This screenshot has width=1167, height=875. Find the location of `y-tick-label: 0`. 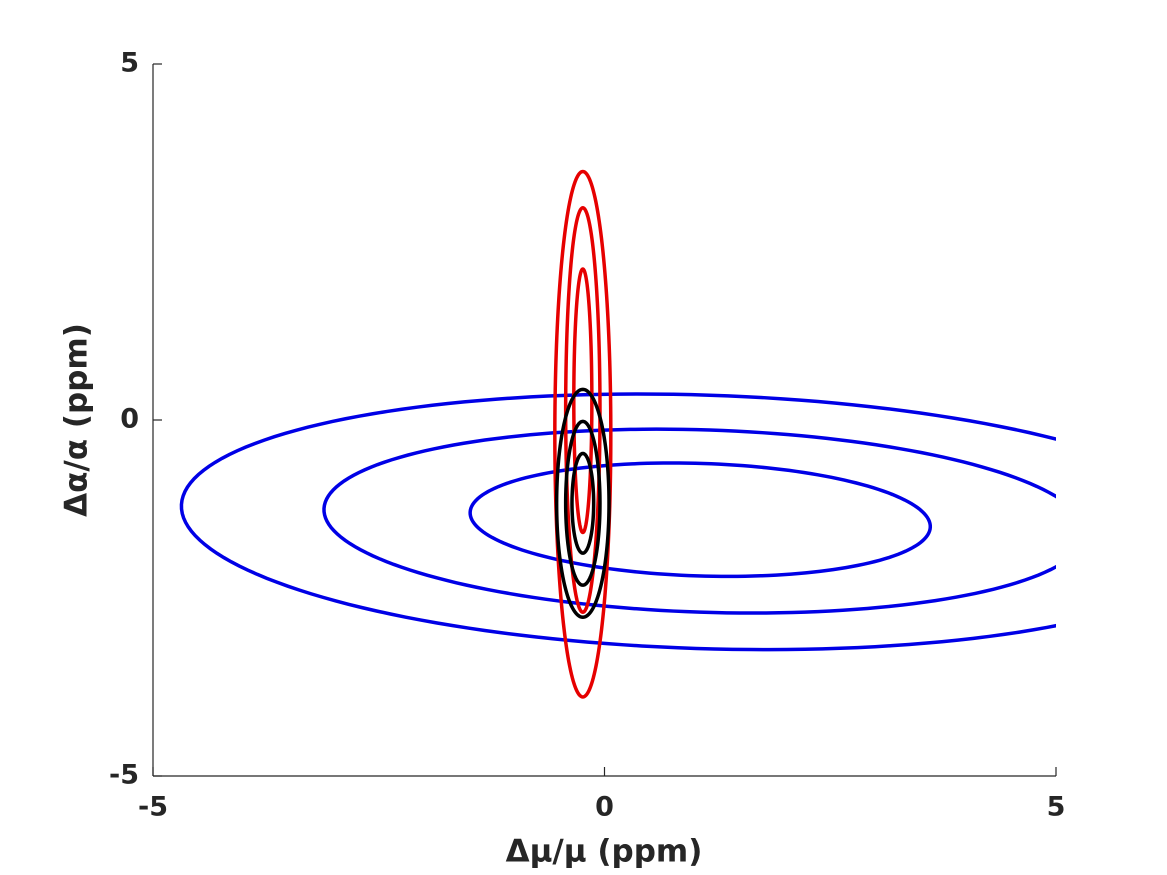

y-tick-label: 0 is located at coordinates (129, 419).